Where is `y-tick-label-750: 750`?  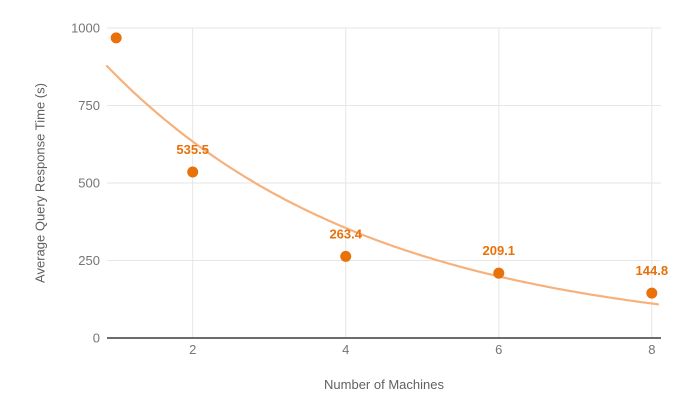
y-tick-label-750: 750 is located at coordinates (89, 105).